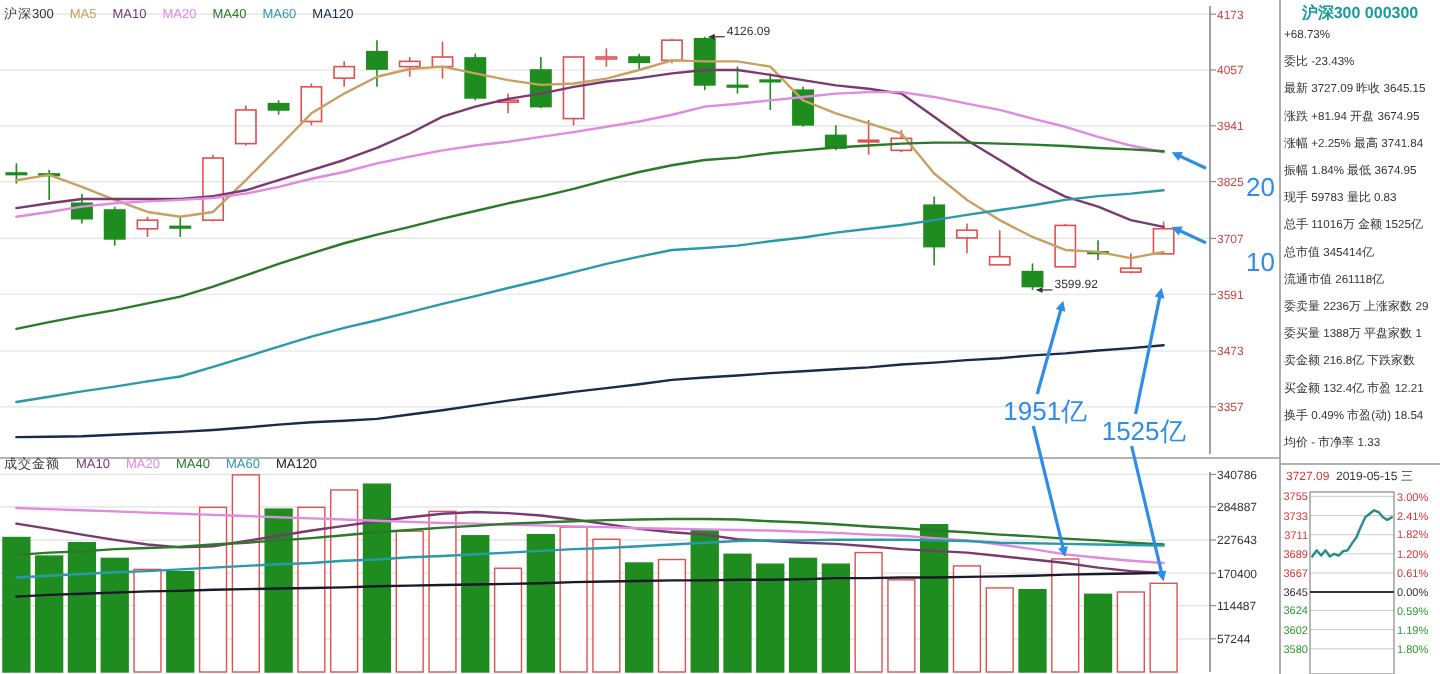 The image size is (1440, 674). What do you see at coordinates (1359, 12) in the screenshot?
I see `text: 沪深300 000300` at bounding box center [1359, 12].